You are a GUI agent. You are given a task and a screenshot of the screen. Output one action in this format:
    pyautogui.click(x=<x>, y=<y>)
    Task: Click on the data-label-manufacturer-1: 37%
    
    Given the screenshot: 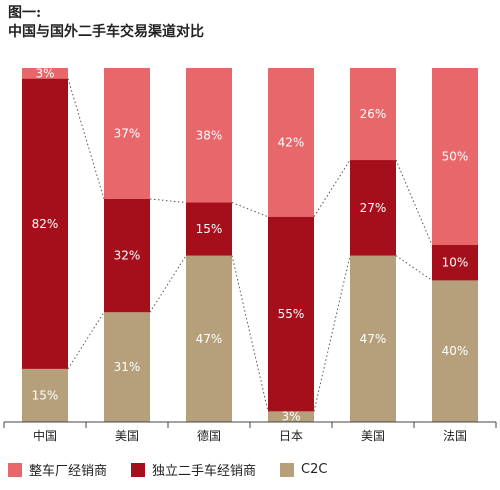 What is the action you would take?
    pyautogui.click(x=127, y=133)
    